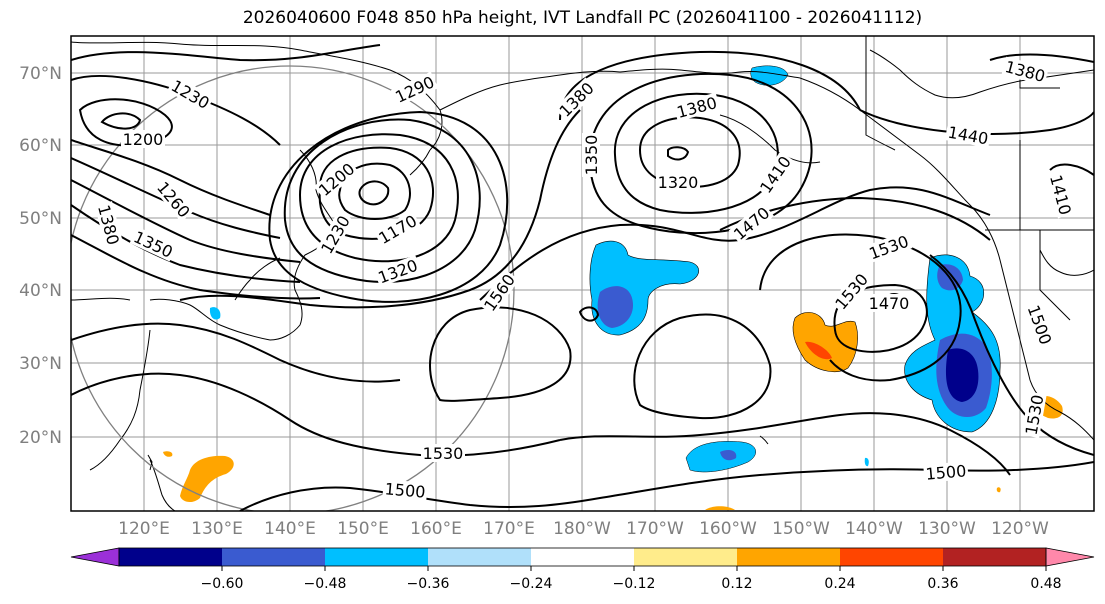 The height and width of the screenshot is (604, 1105). What do you see at coordinates (325, 584) in the screenshot?
I see `colorbar-tick-label: −0.48` at bounding box center [325, 584].